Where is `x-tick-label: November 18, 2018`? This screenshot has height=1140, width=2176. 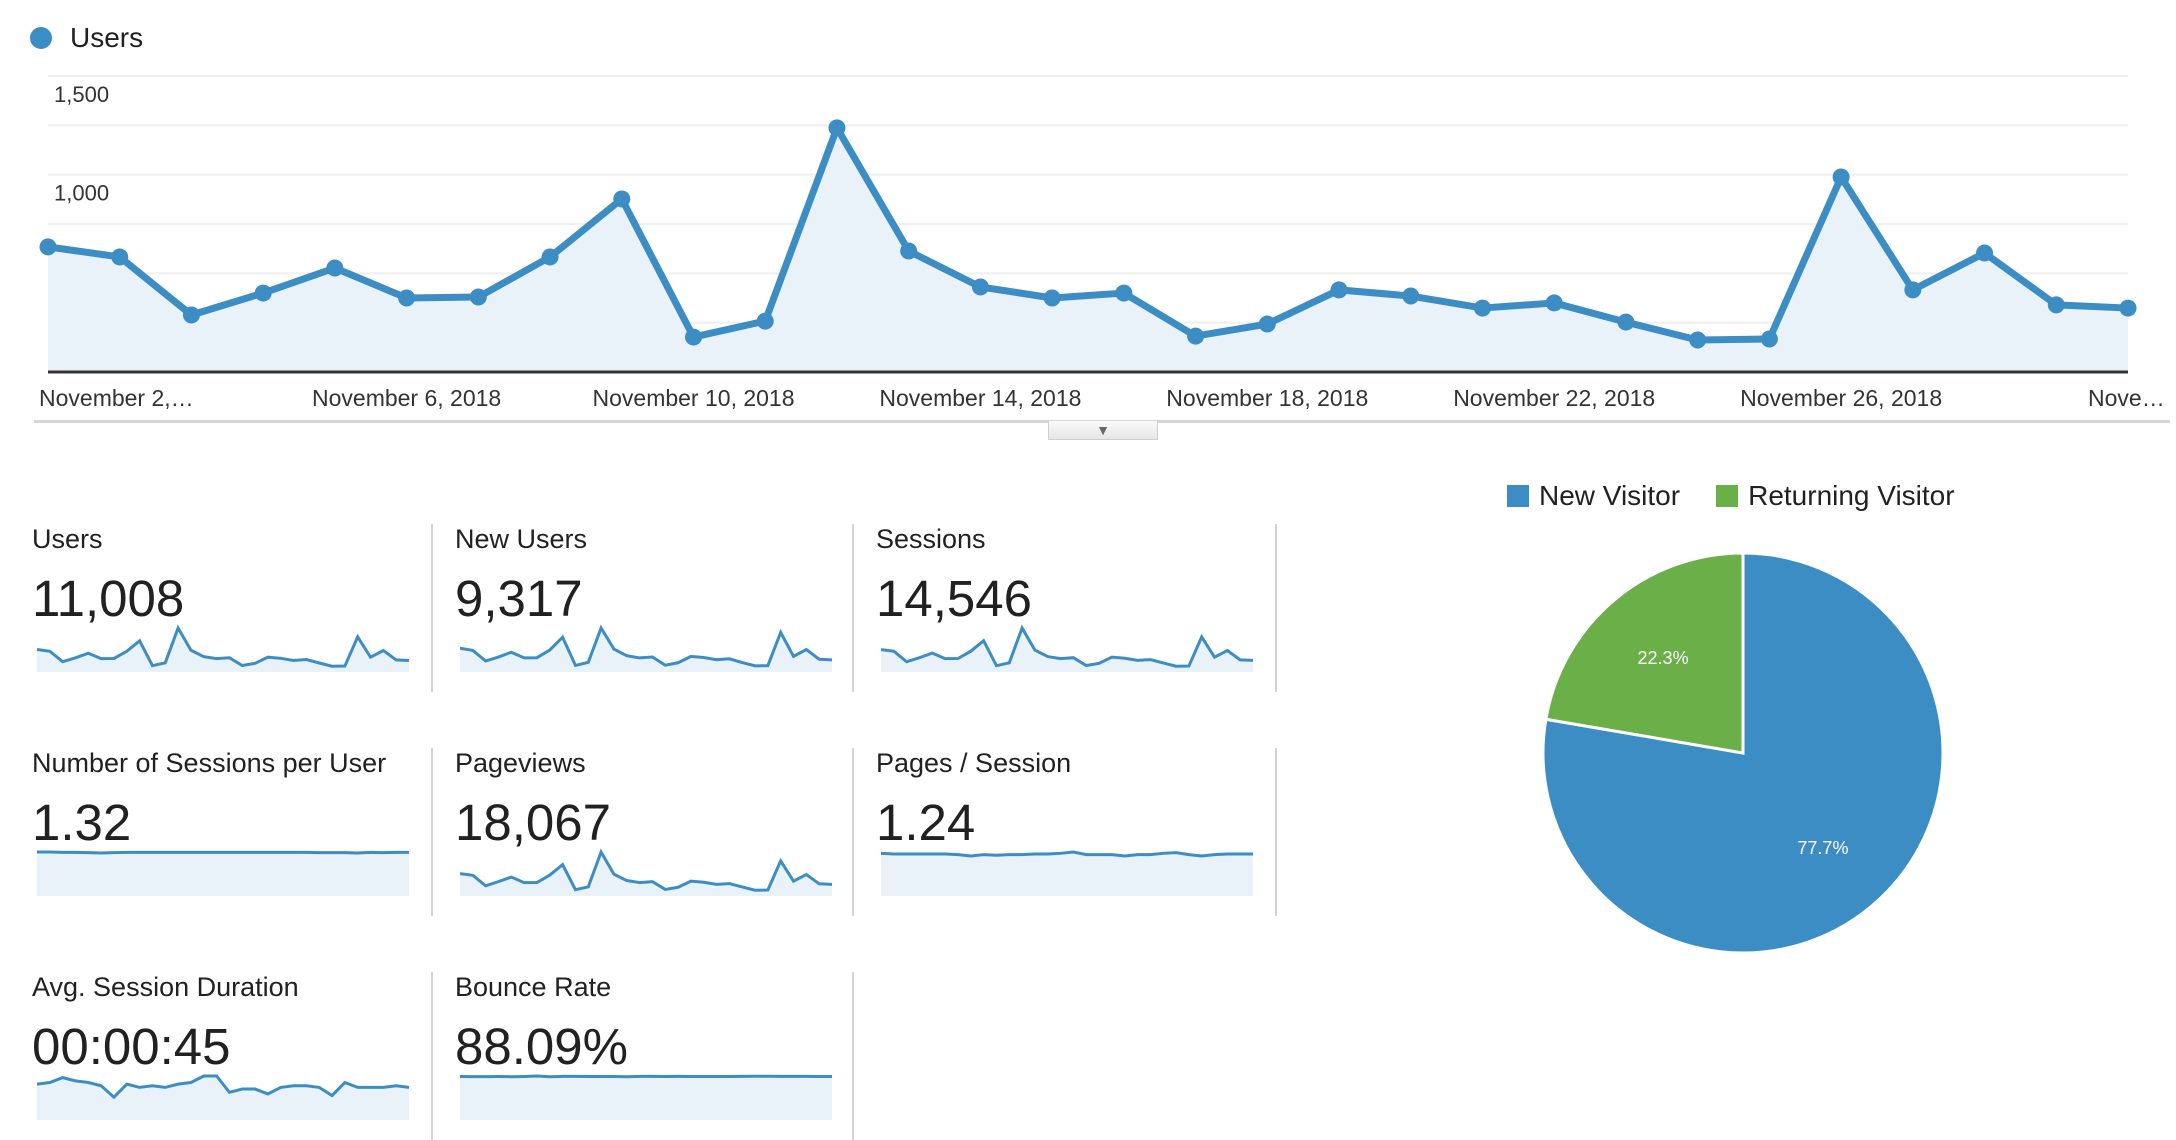
x-tick-label: November 18, 2018 is located at coordinates (1267, 398).